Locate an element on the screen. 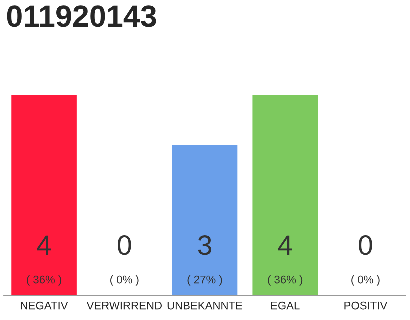  x-tick-label: VERWIRREND is located at coordinates (124, 306).